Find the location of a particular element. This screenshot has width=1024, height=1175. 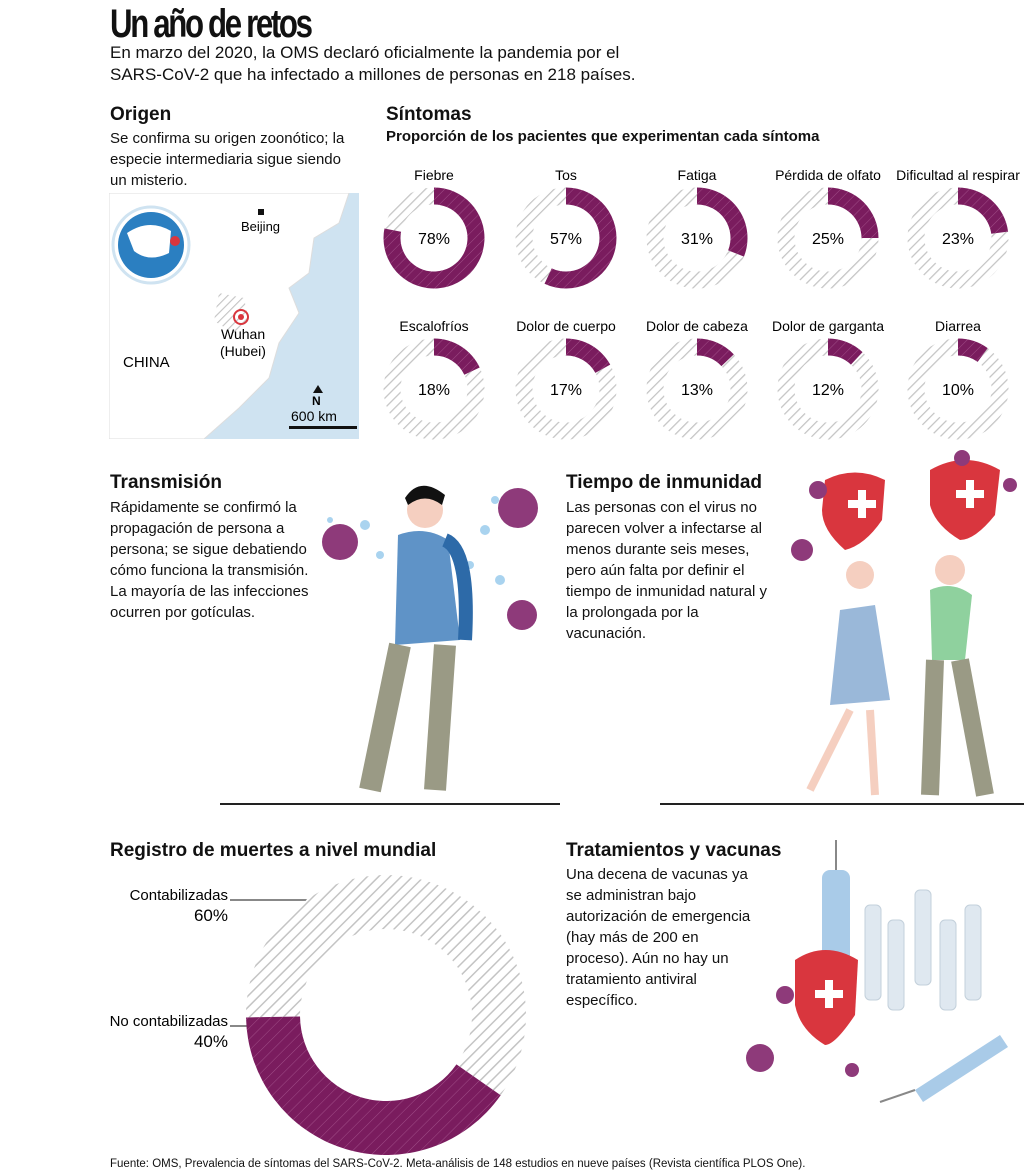

map-label-hubei: (Hubei) is located at coordinates (243, 351).